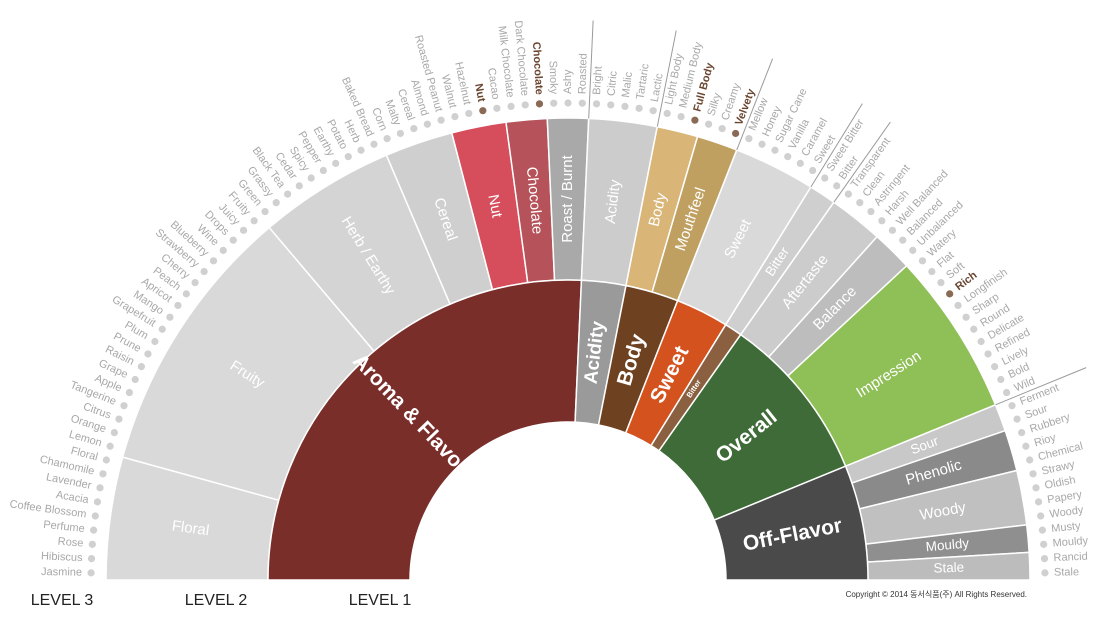 Image resolution: width=1100 pixels, height=620 pixels. I want to click on term-label: Acacia, so click(72, 497).